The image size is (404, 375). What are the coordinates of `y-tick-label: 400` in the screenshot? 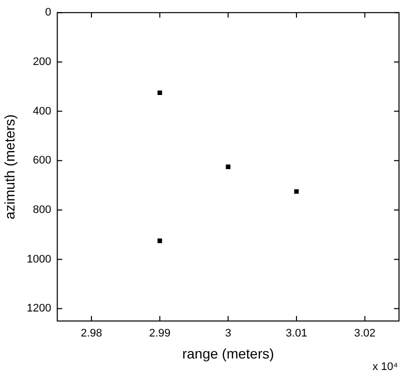 It's located at (42, 111).